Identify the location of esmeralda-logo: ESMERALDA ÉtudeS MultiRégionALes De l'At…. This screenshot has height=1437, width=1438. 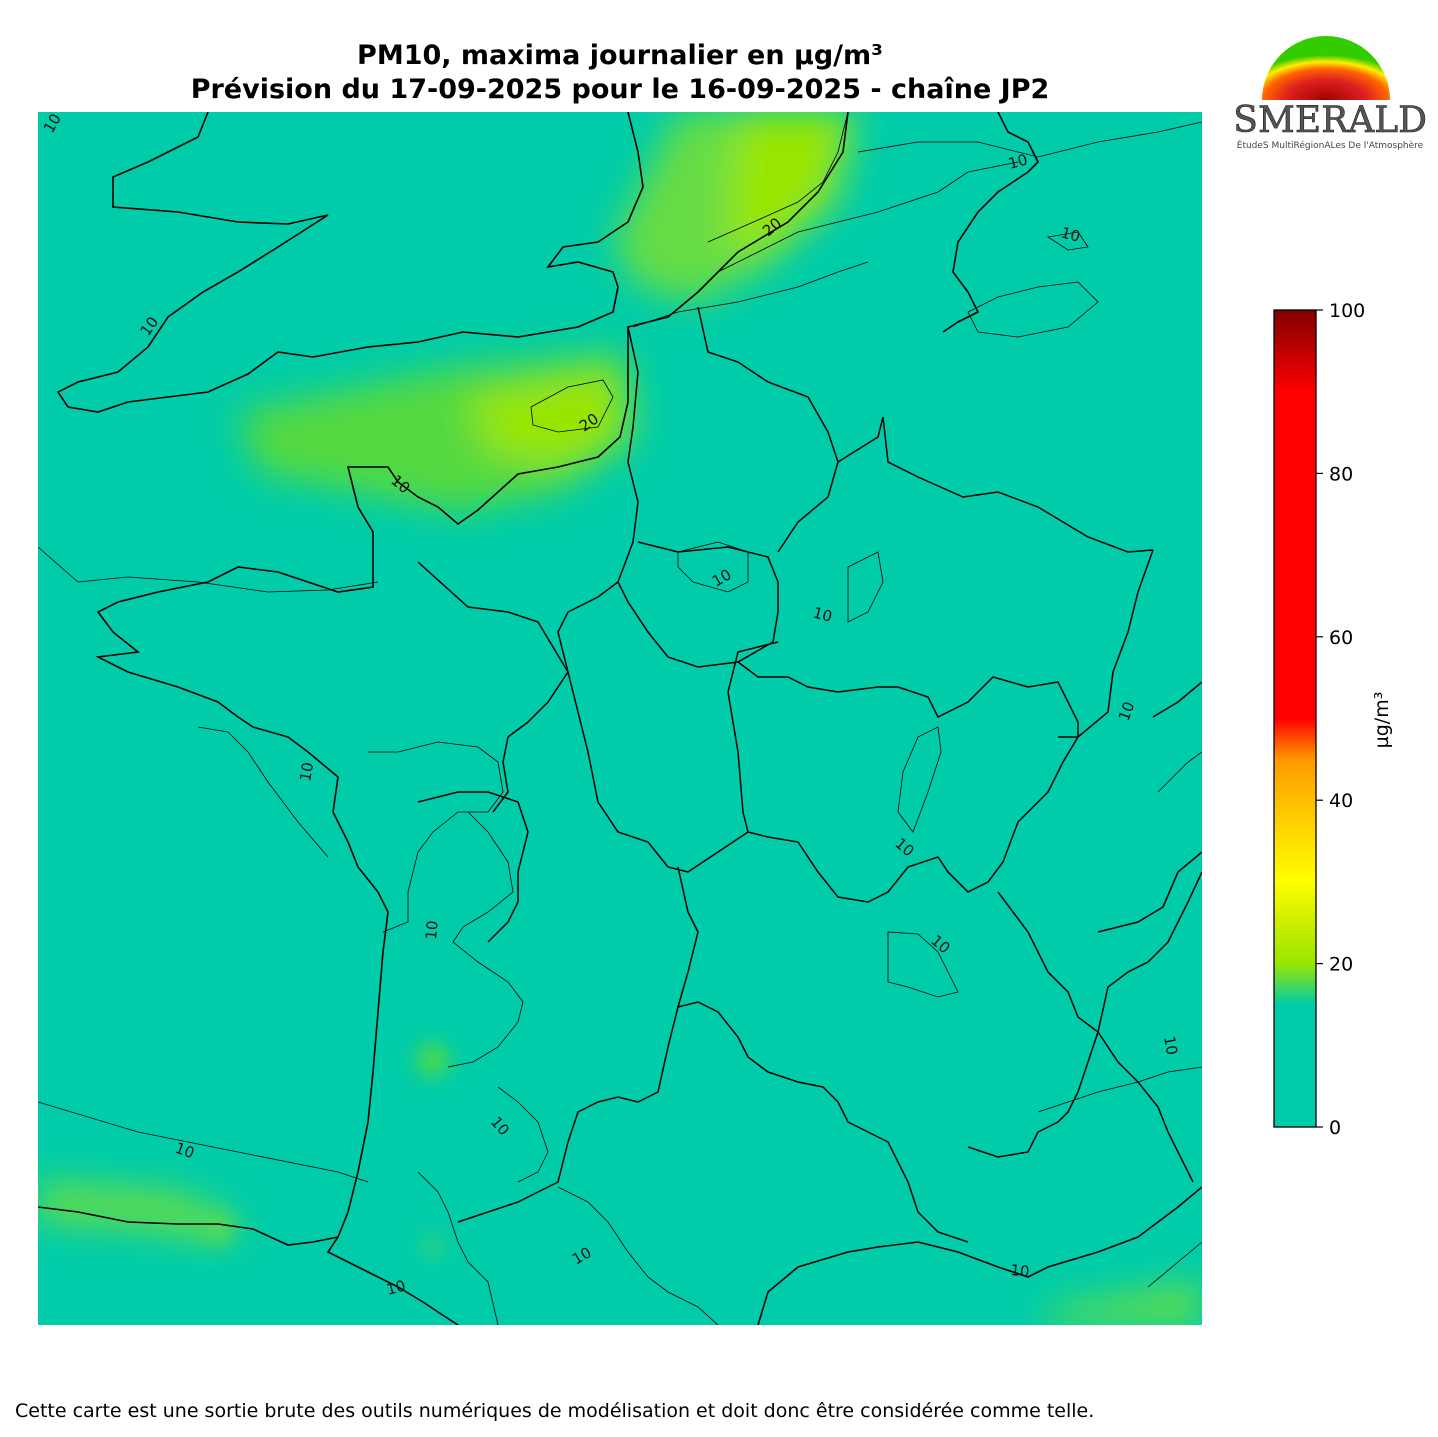
(1331, 93).